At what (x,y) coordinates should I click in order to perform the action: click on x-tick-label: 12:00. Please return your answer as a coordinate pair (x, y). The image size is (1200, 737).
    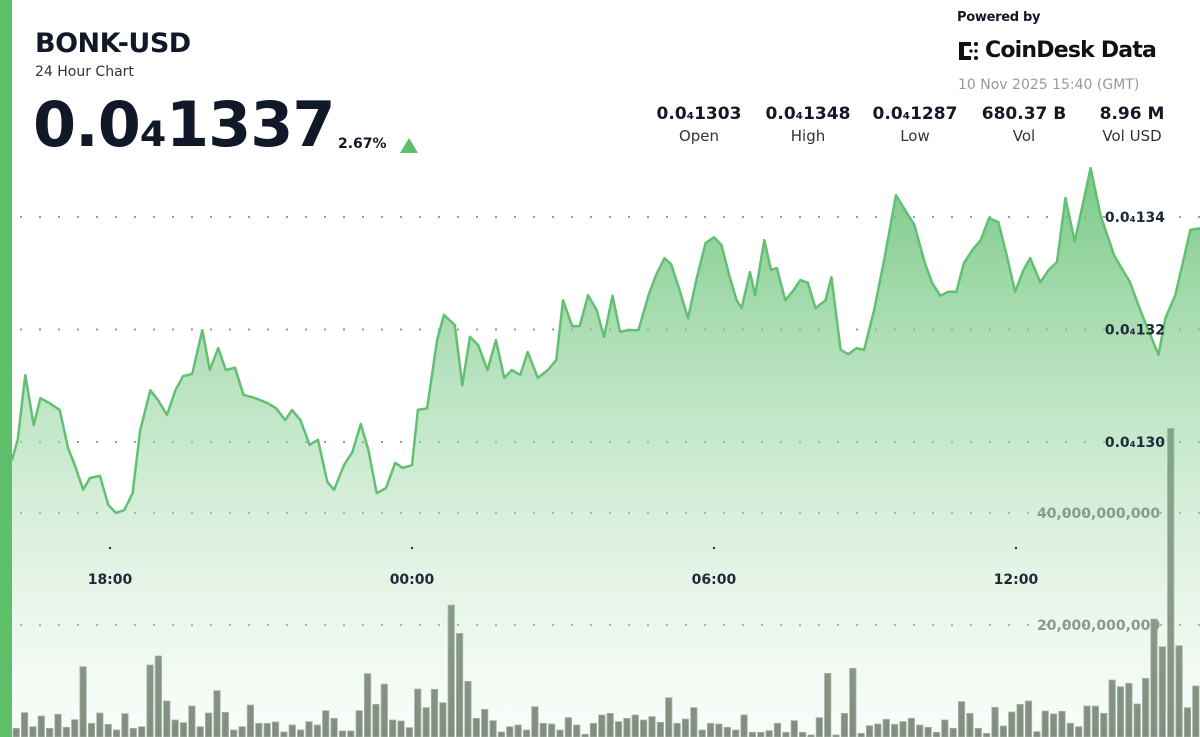
    Looking at the image, I should click on (1016, 580).